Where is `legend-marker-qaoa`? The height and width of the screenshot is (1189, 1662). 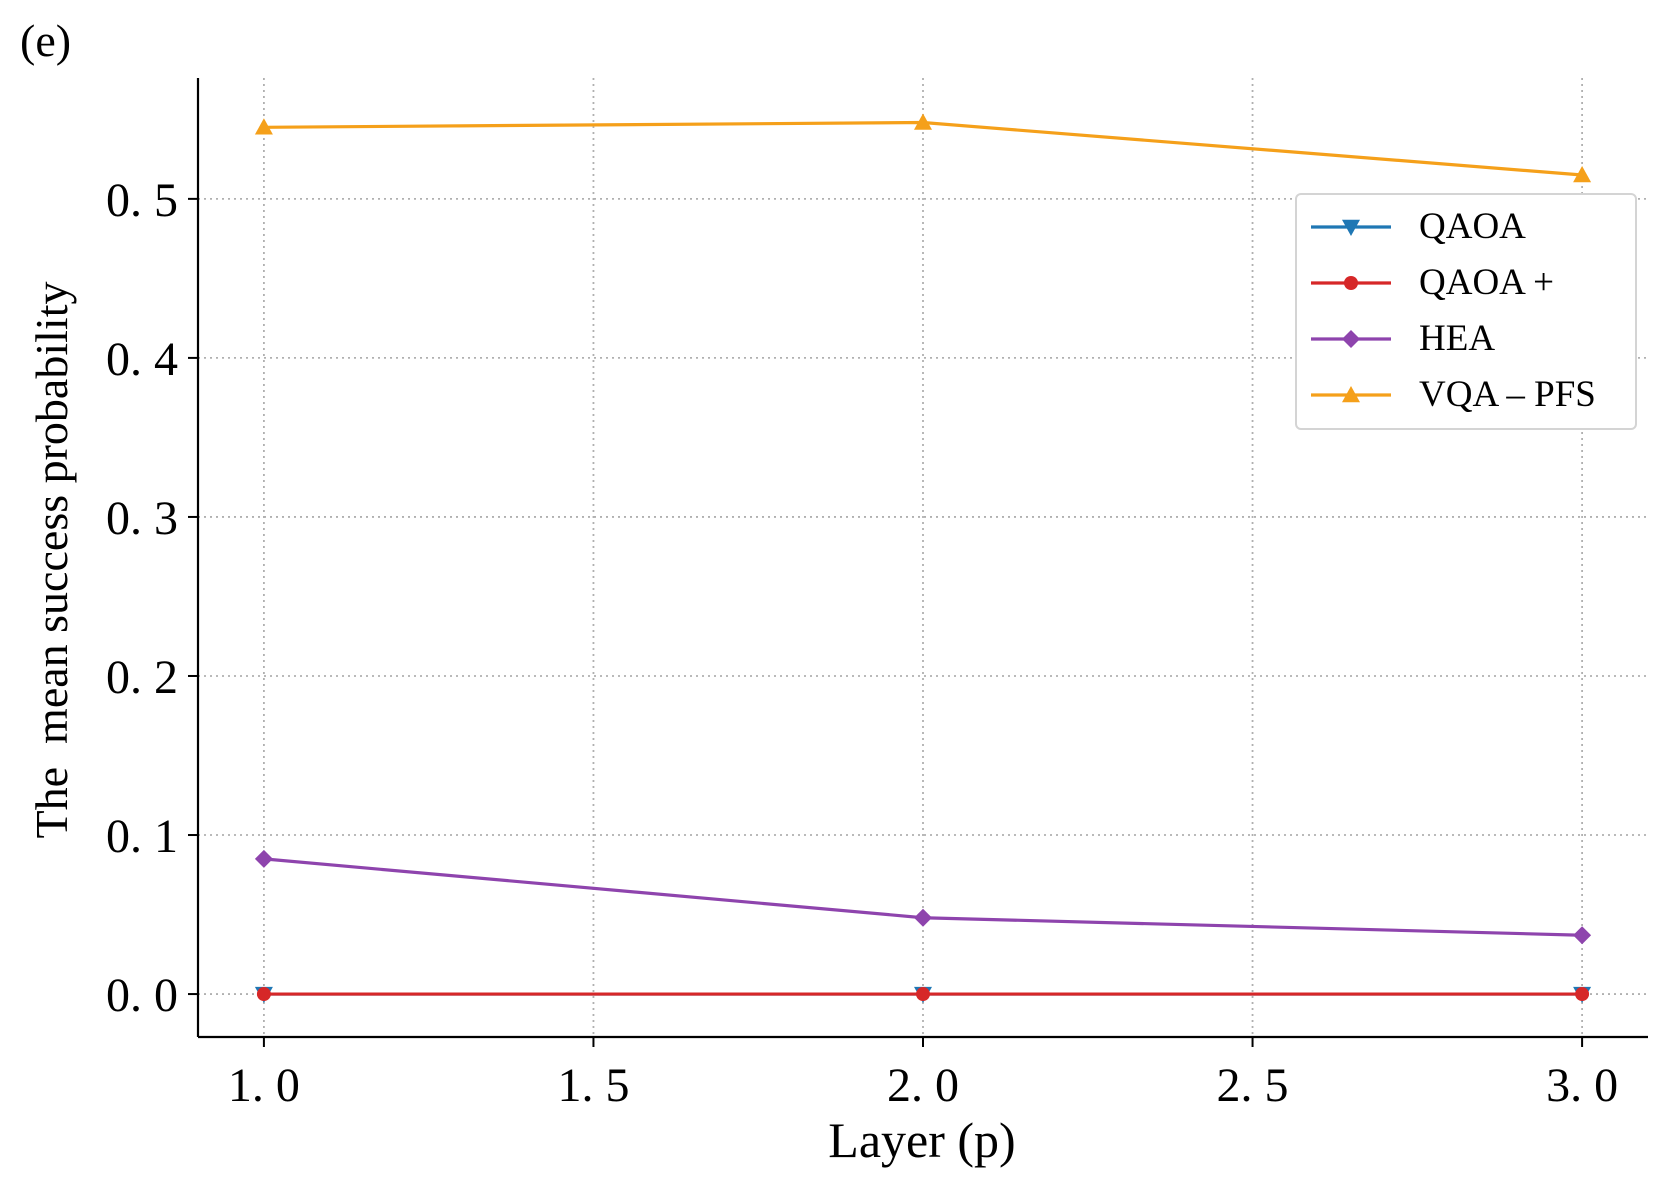
legend-marker-qaoa is located at coordinates (1351, 227).